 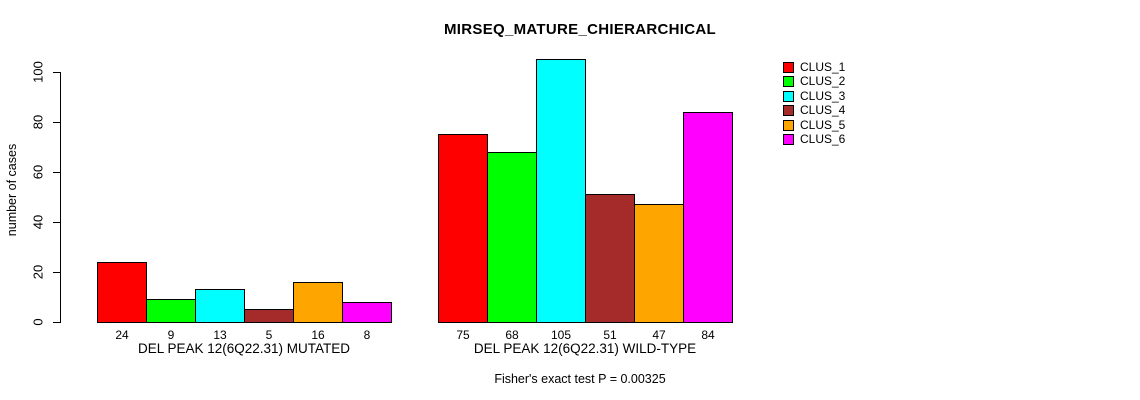 What do you see at coordinates (823, 110) in the screenshot?
I see `legend-label-clus_4: CLUS_4` at bounding box center [823, 110].